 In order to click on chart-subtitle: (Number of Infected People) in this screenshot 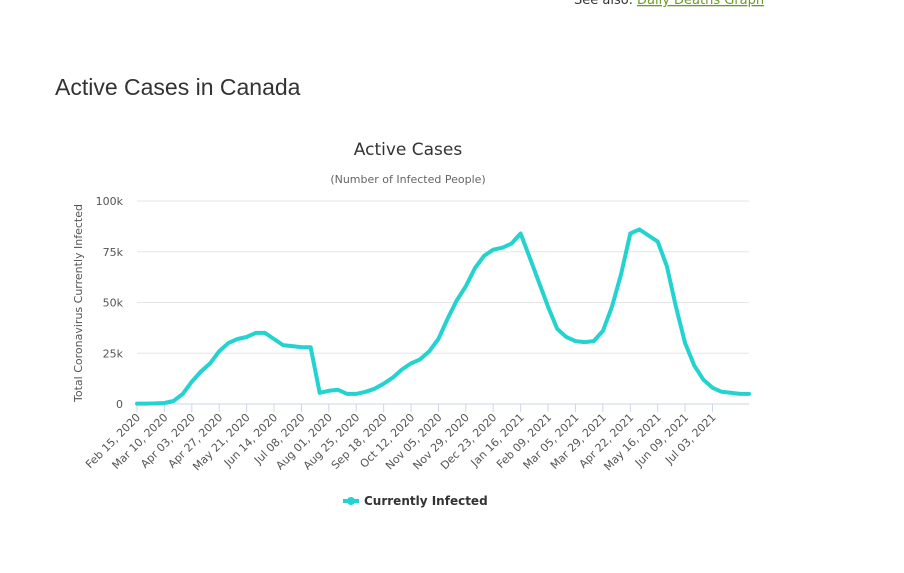, I will do `click(407, 179)`.